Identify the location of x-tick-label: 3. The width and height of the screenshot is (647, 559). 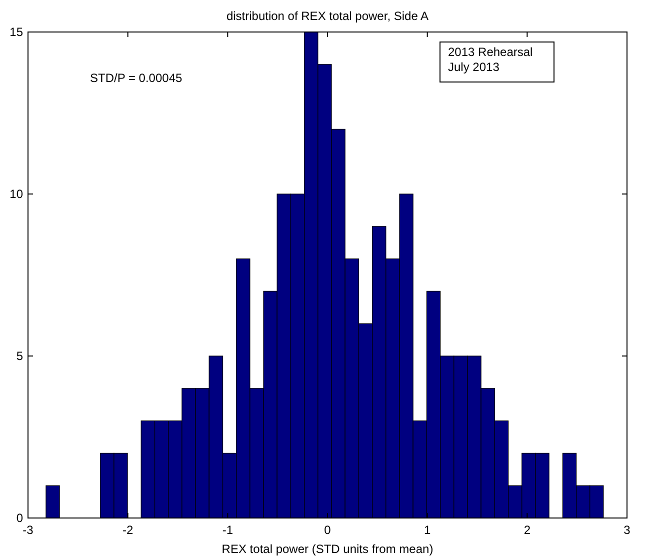
(627, 530).